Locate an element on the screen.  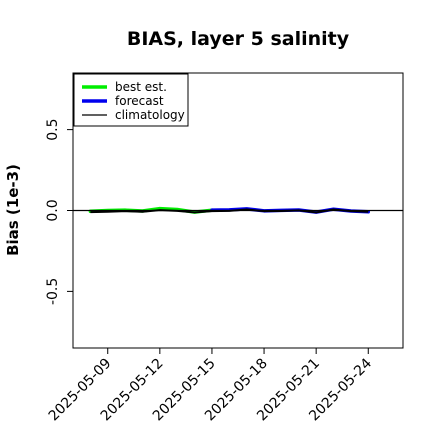
legend-label: best est. is located at coordinates (141, 87).